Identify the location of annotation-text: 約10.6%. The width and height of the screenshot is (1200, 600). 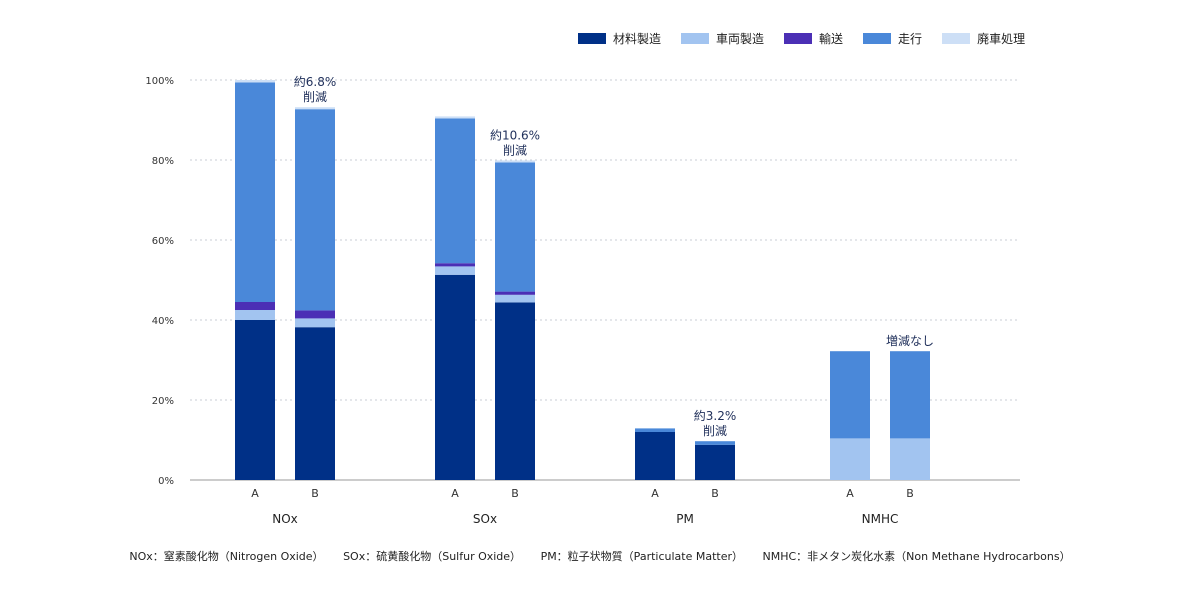
(515, 134).